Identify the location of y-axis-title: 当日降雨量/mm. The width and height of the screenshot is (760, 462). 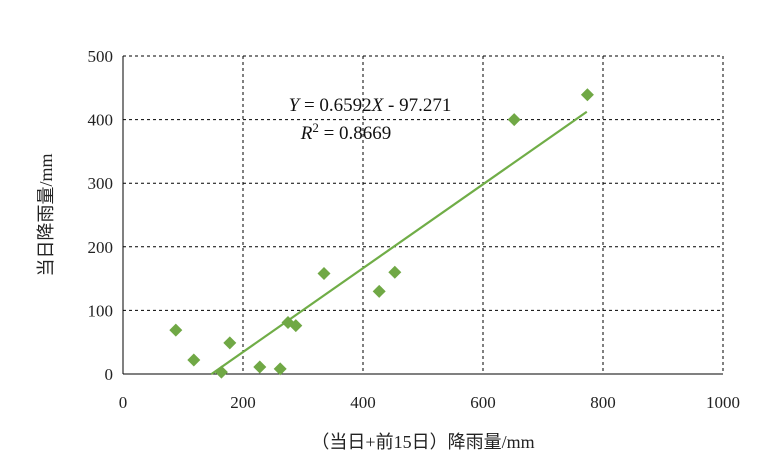
(46, 214).